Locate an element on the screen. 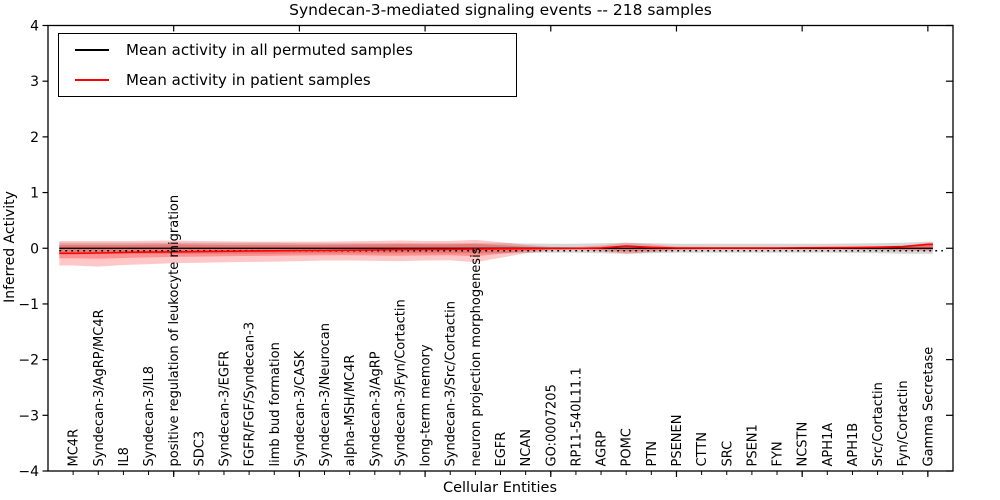 This screenshot has height=500, width=1000. y-tick-label: −3 is located at coordinates (28, 416).